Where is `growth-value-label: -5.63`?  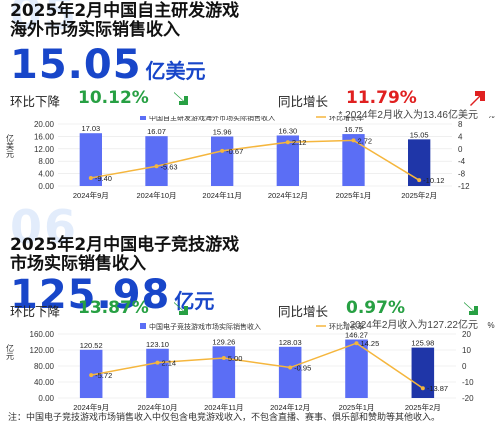
growth-value-label: -5.63 is located at coordinates (169, 166).